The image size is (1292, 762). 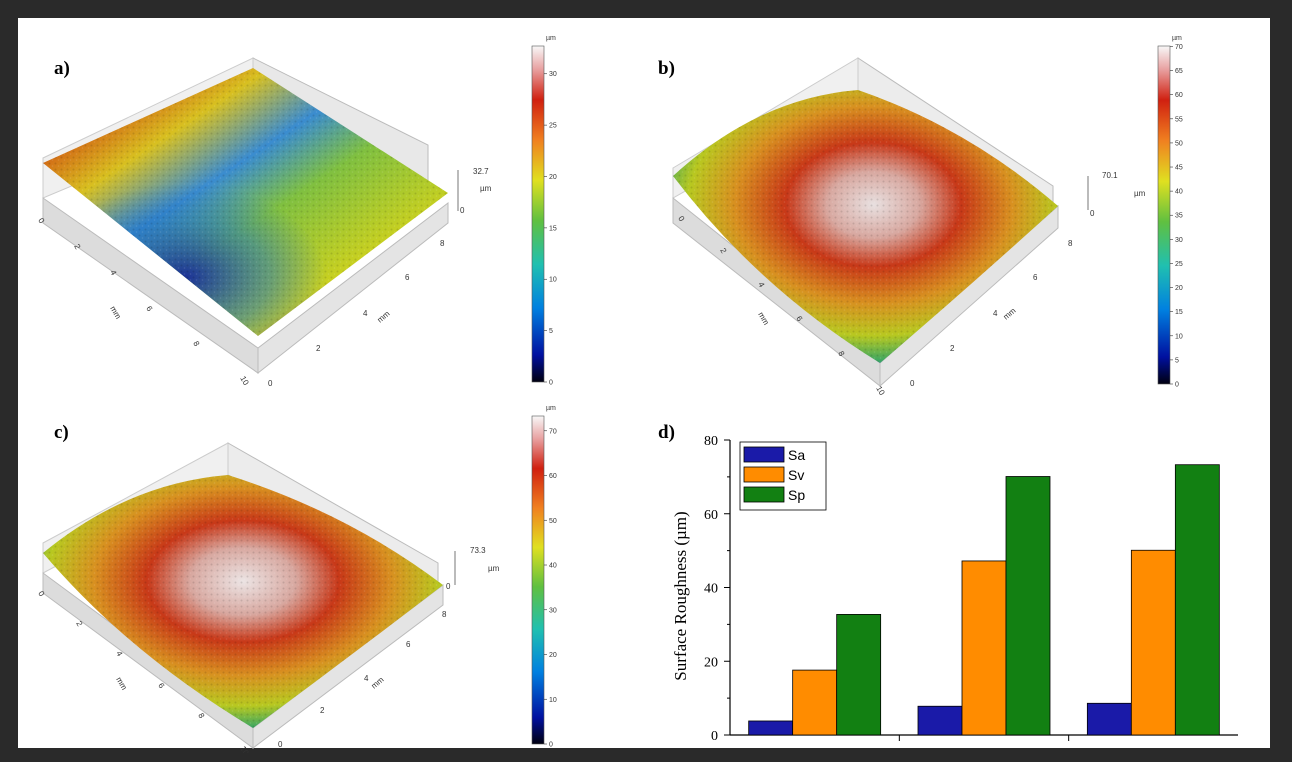 I want to click on panel-b-xtick: 6, so click(x=799, y=319).